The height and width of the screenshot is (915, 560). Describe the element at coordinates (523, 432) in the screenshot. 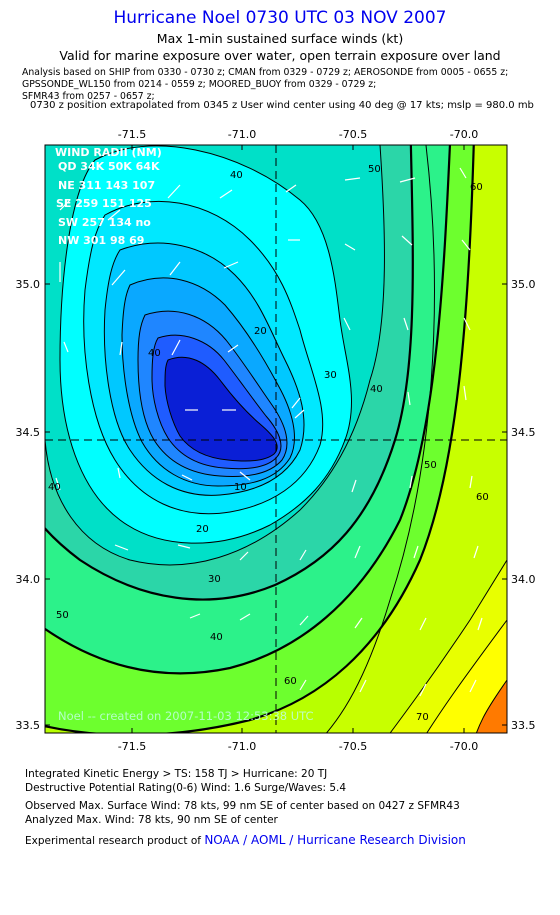

I see `y-tick-label-right: 34.5` at that location.